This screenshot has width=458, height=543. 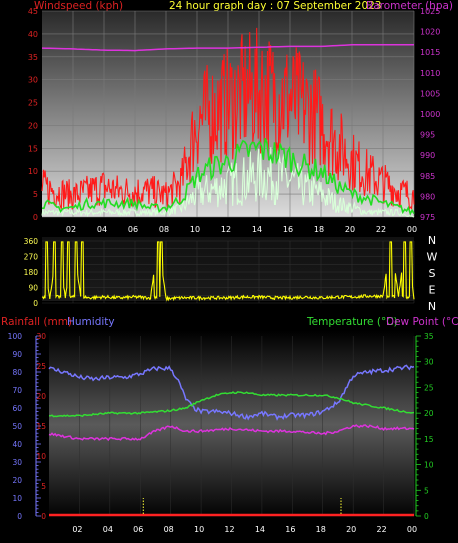 What do you see at coordinates (33, 148) in the screenshot?
I see `wind-tick-label: 15` at bounding box center [33, 148].